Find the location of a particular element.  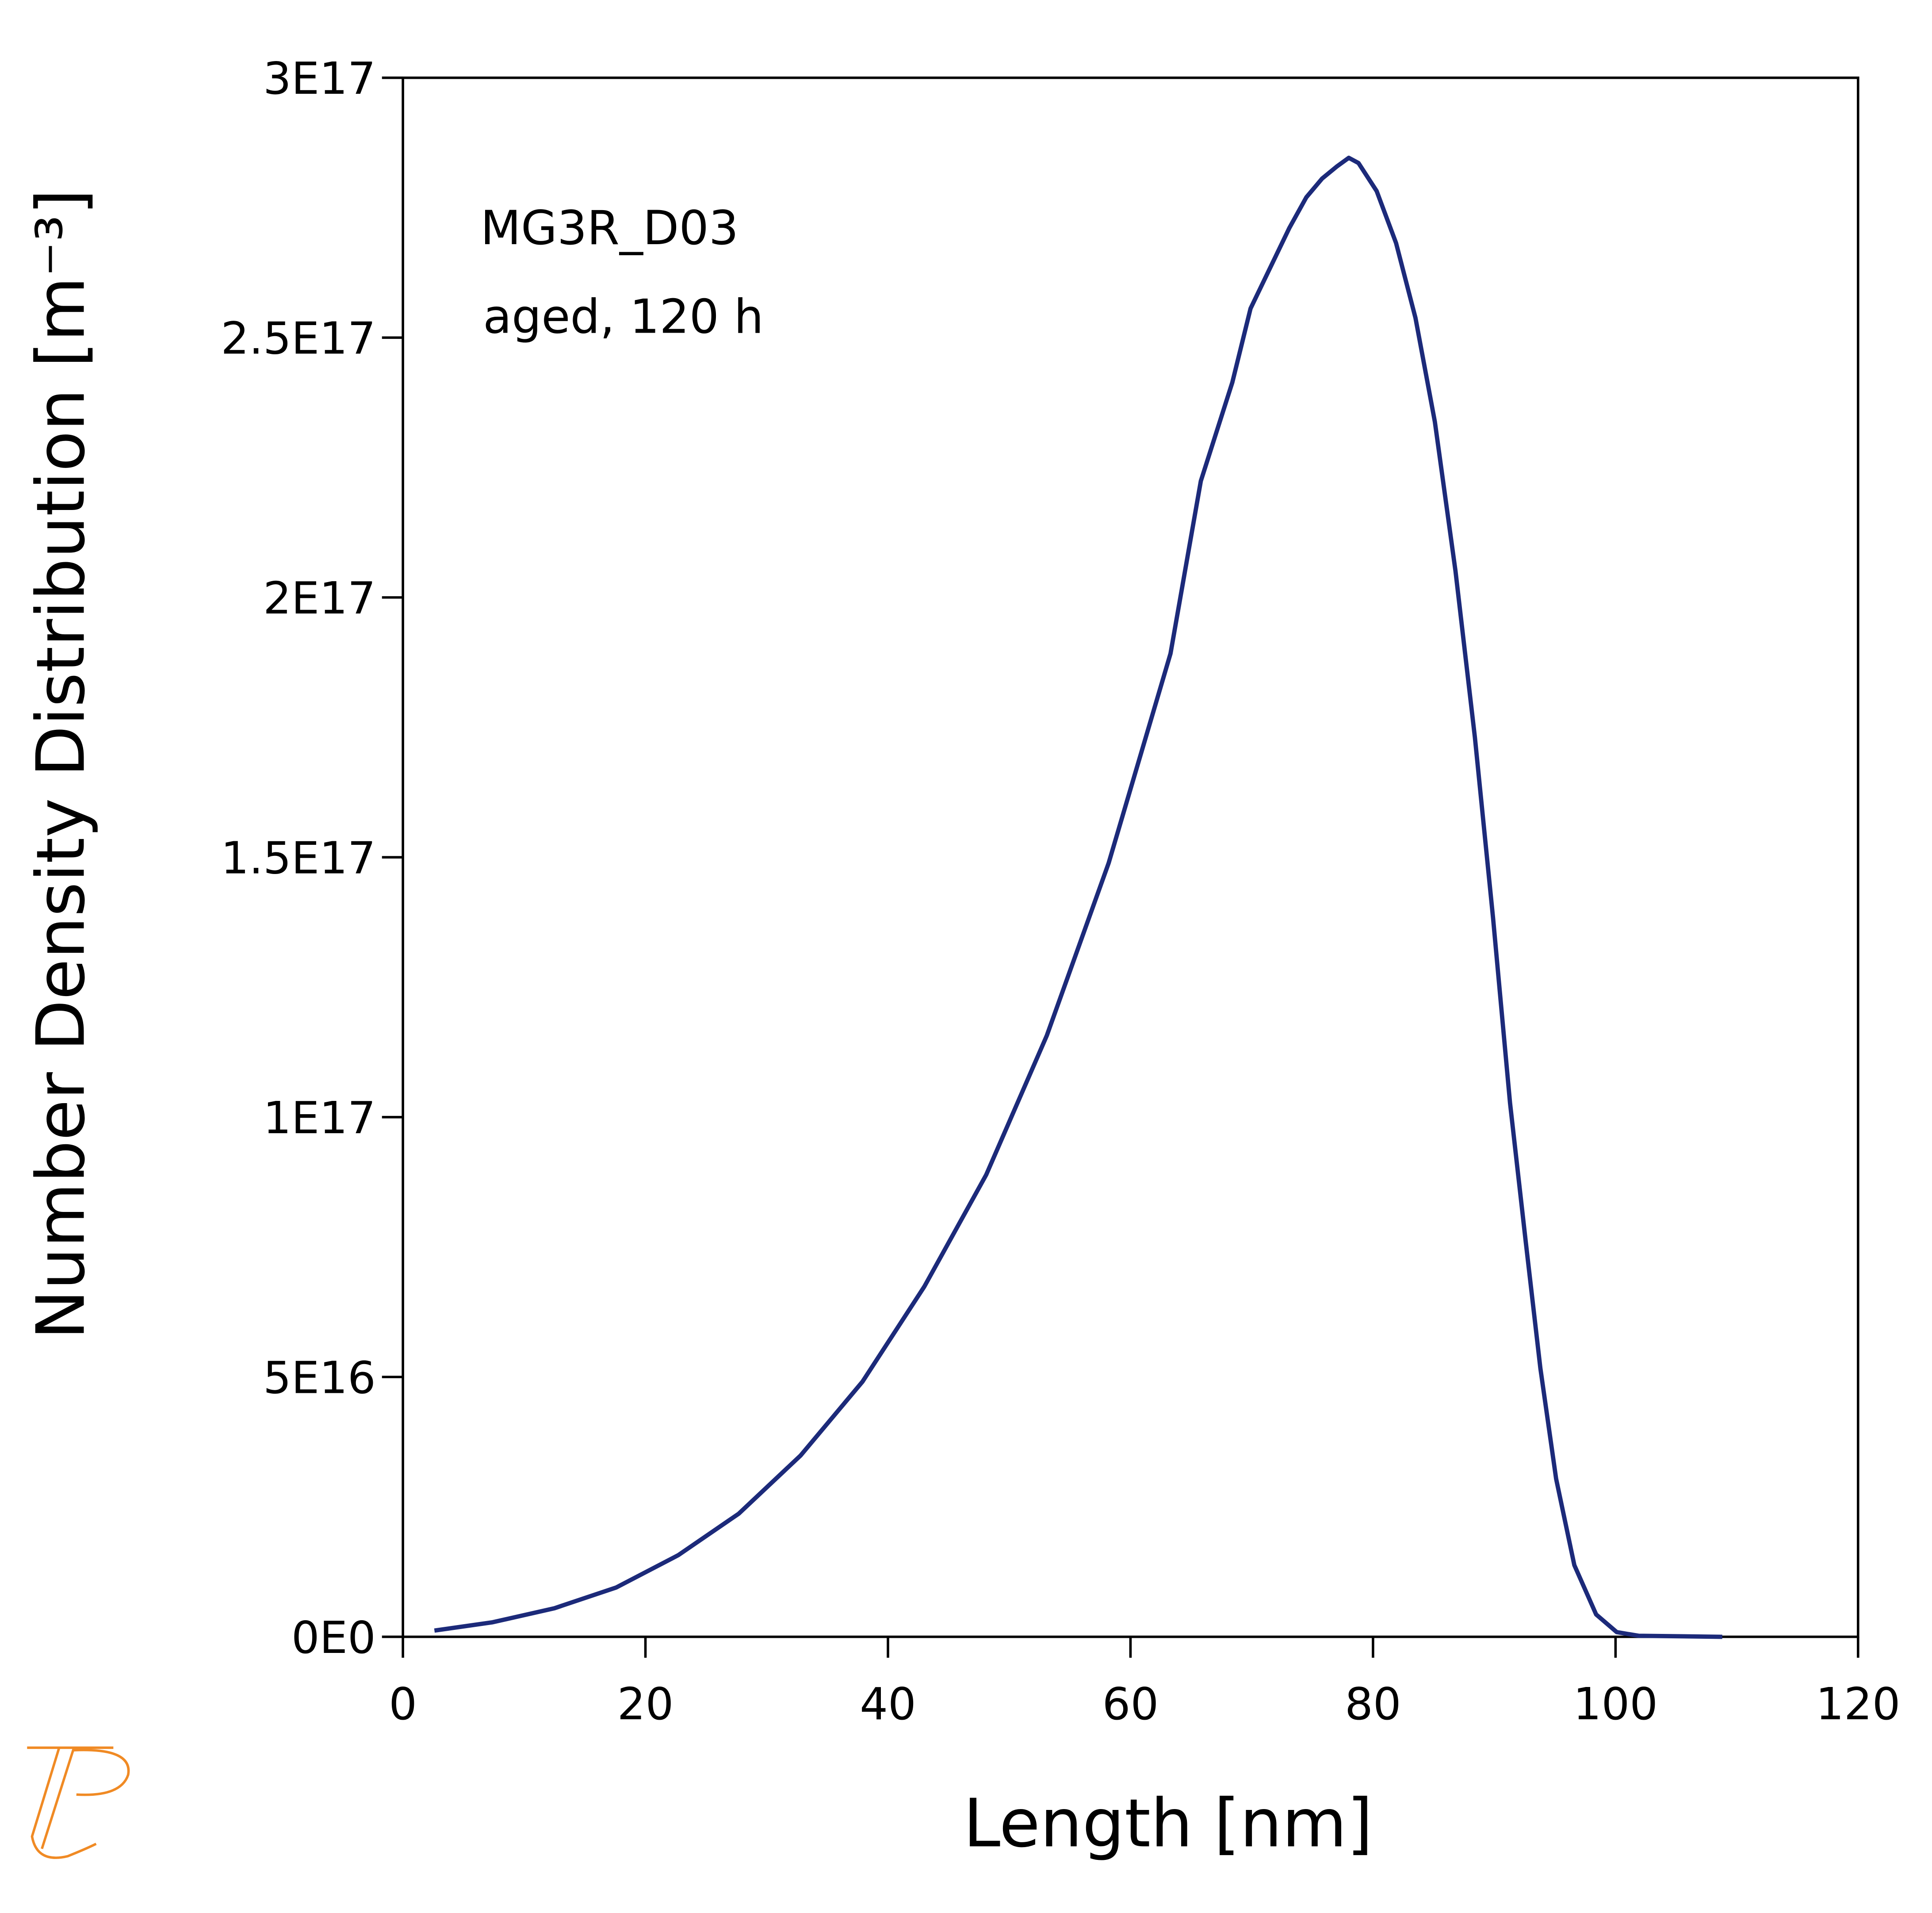

x-tick-label: 20 is located at coordinates (645, 1704).